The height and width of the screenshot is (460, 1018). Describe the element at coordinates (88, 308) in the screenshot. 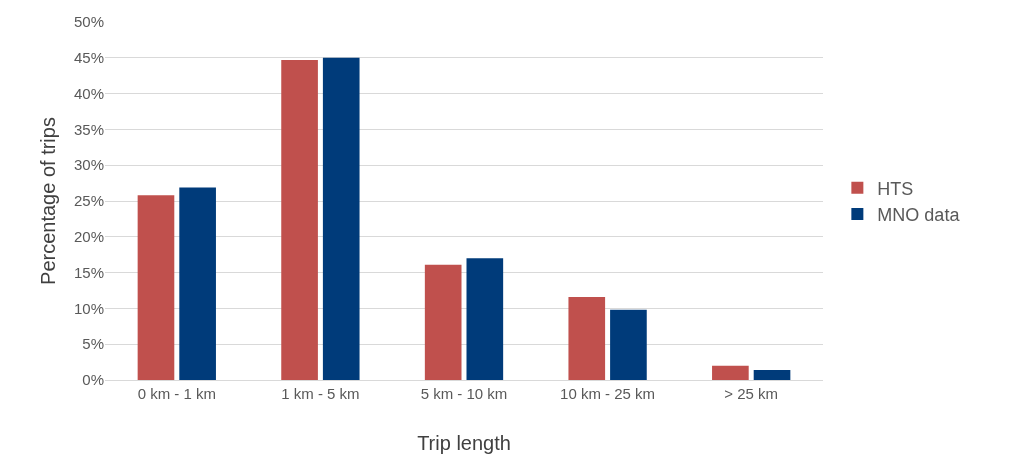

I see `y-tick-label: 10%` at that location.